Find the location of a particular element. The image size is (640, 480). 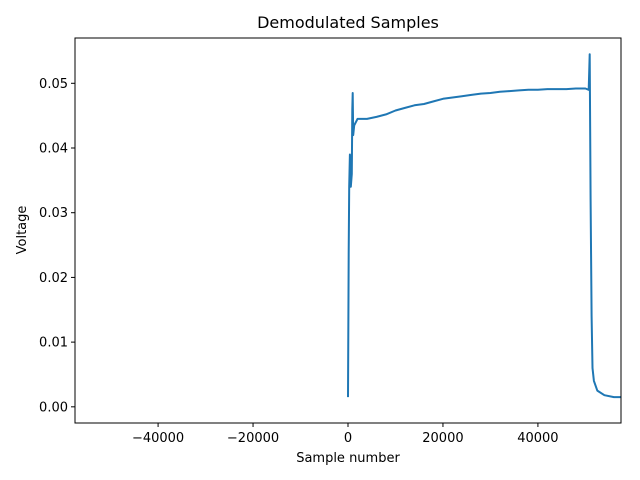

y-tick-label: 0.02 is located at coordinates (53, 278).